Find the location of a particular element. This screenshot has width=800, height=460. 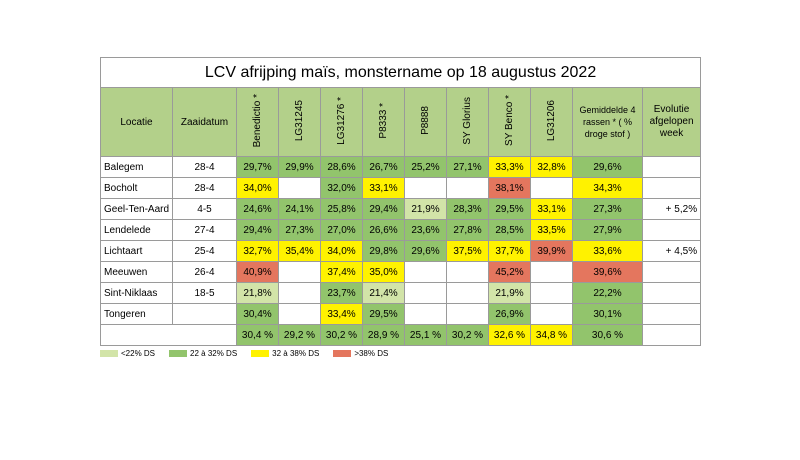

value-cell: 30,6 % is located at coordinates (607, 335).